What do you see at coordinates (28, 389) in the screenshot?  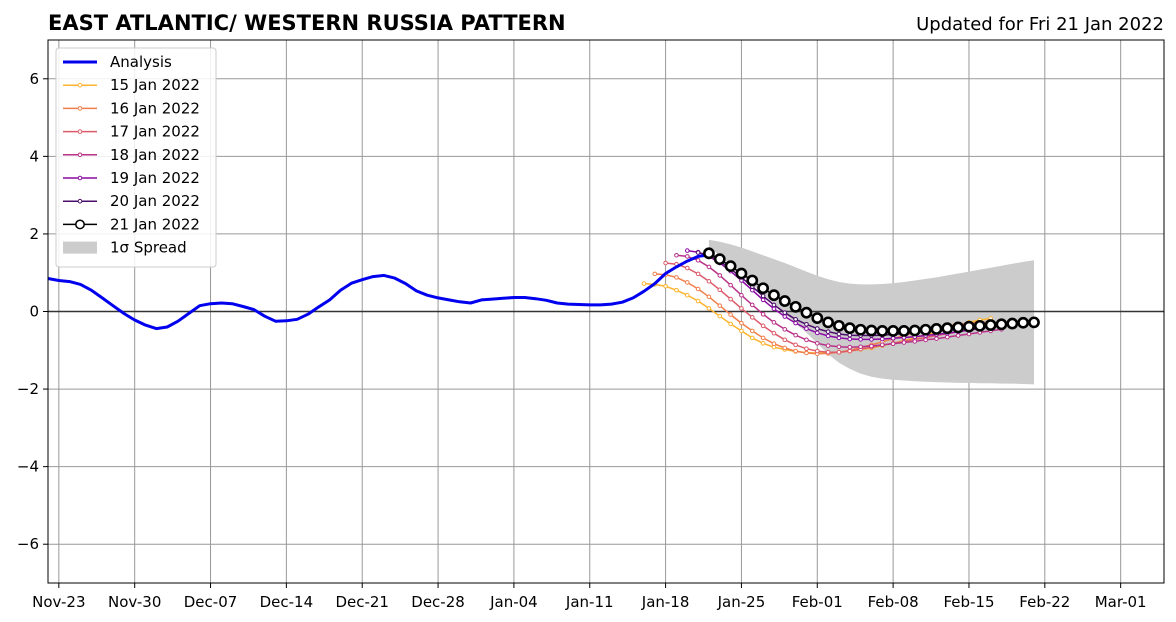 I see `y-tick-label: −2` at bounding box center [28, 389].